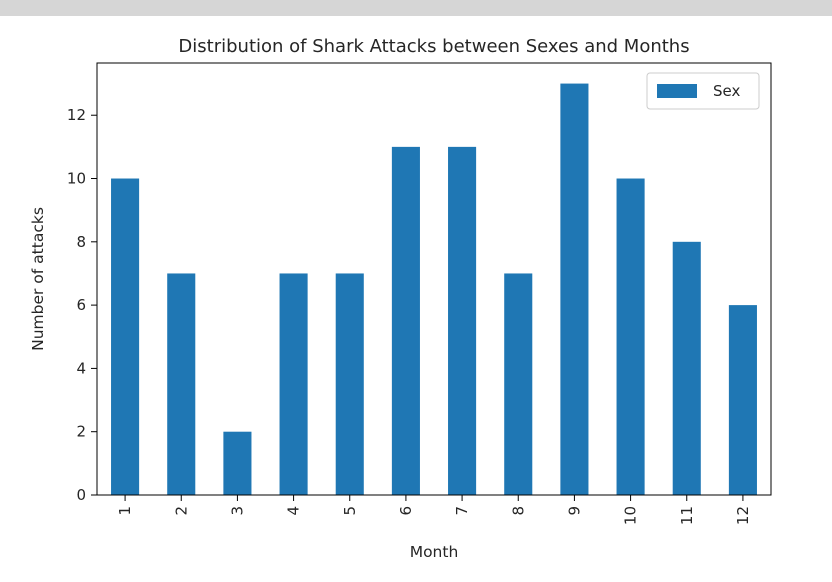 The image size is (832, 582). What do you see at coordinates (677, 91) in the screenshot?
I see `legend-swatch` at bounding box center [677, 91].